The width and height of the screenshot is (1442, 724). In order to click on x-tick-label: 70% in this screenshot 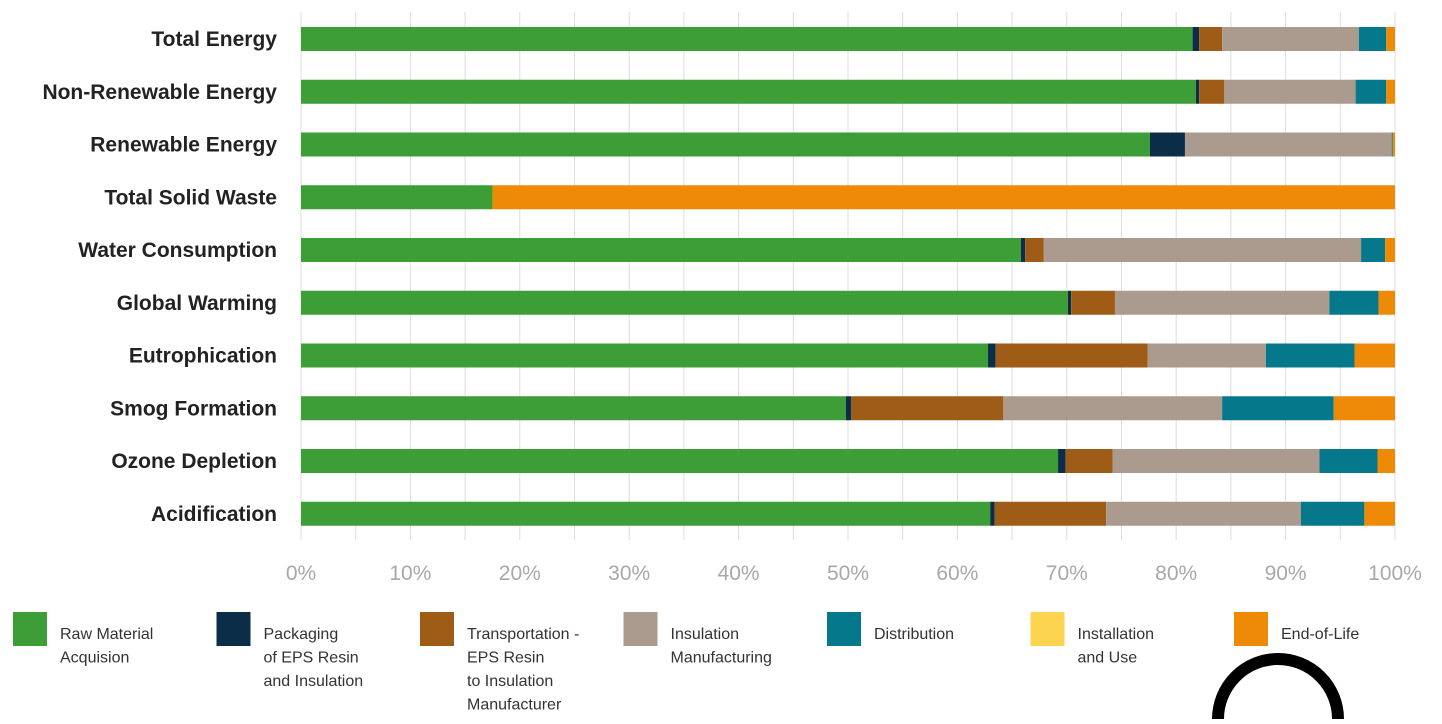, I will do `click(1067, 573)`.